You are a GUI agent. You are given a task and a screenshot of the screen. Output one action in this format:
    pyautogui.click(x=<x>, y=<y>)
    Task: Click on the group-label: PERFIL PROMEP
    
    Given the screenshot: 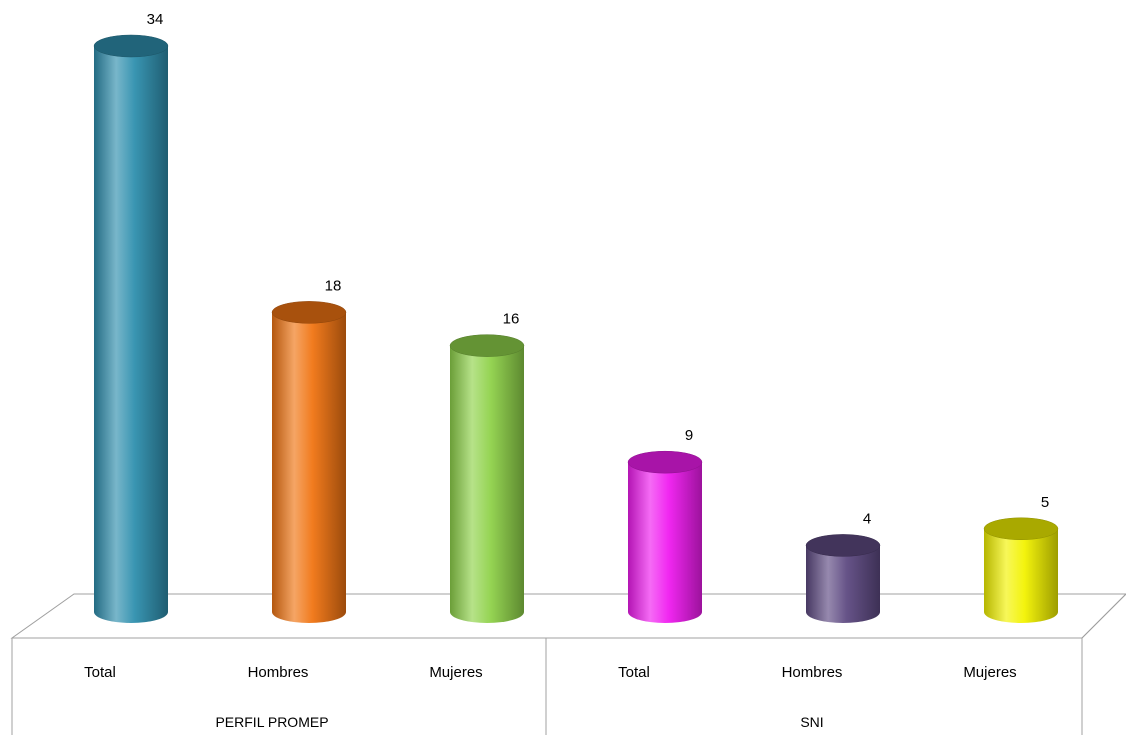 What is the action you would take?
    pyautogui.click(x=271, y=722)
    